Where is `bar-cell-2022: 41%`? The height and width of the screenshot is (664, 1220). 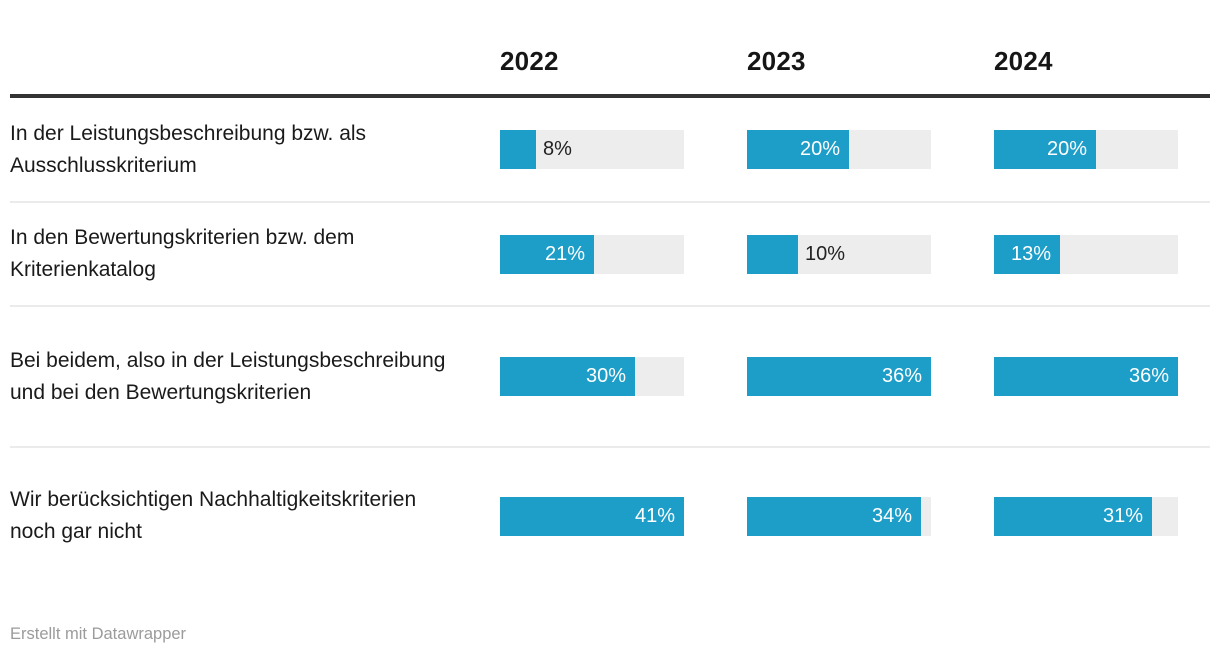 bar-cell-2022: 41% is located at coordinates (623, 516).